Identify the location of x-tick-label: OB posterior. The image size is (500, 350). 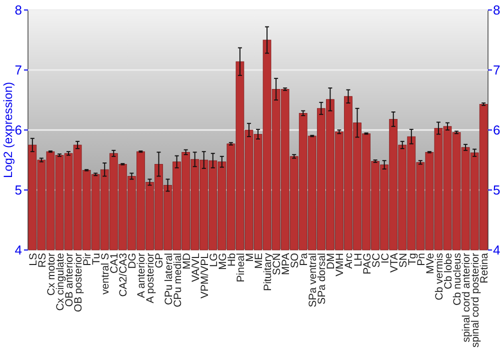
(78, 282).